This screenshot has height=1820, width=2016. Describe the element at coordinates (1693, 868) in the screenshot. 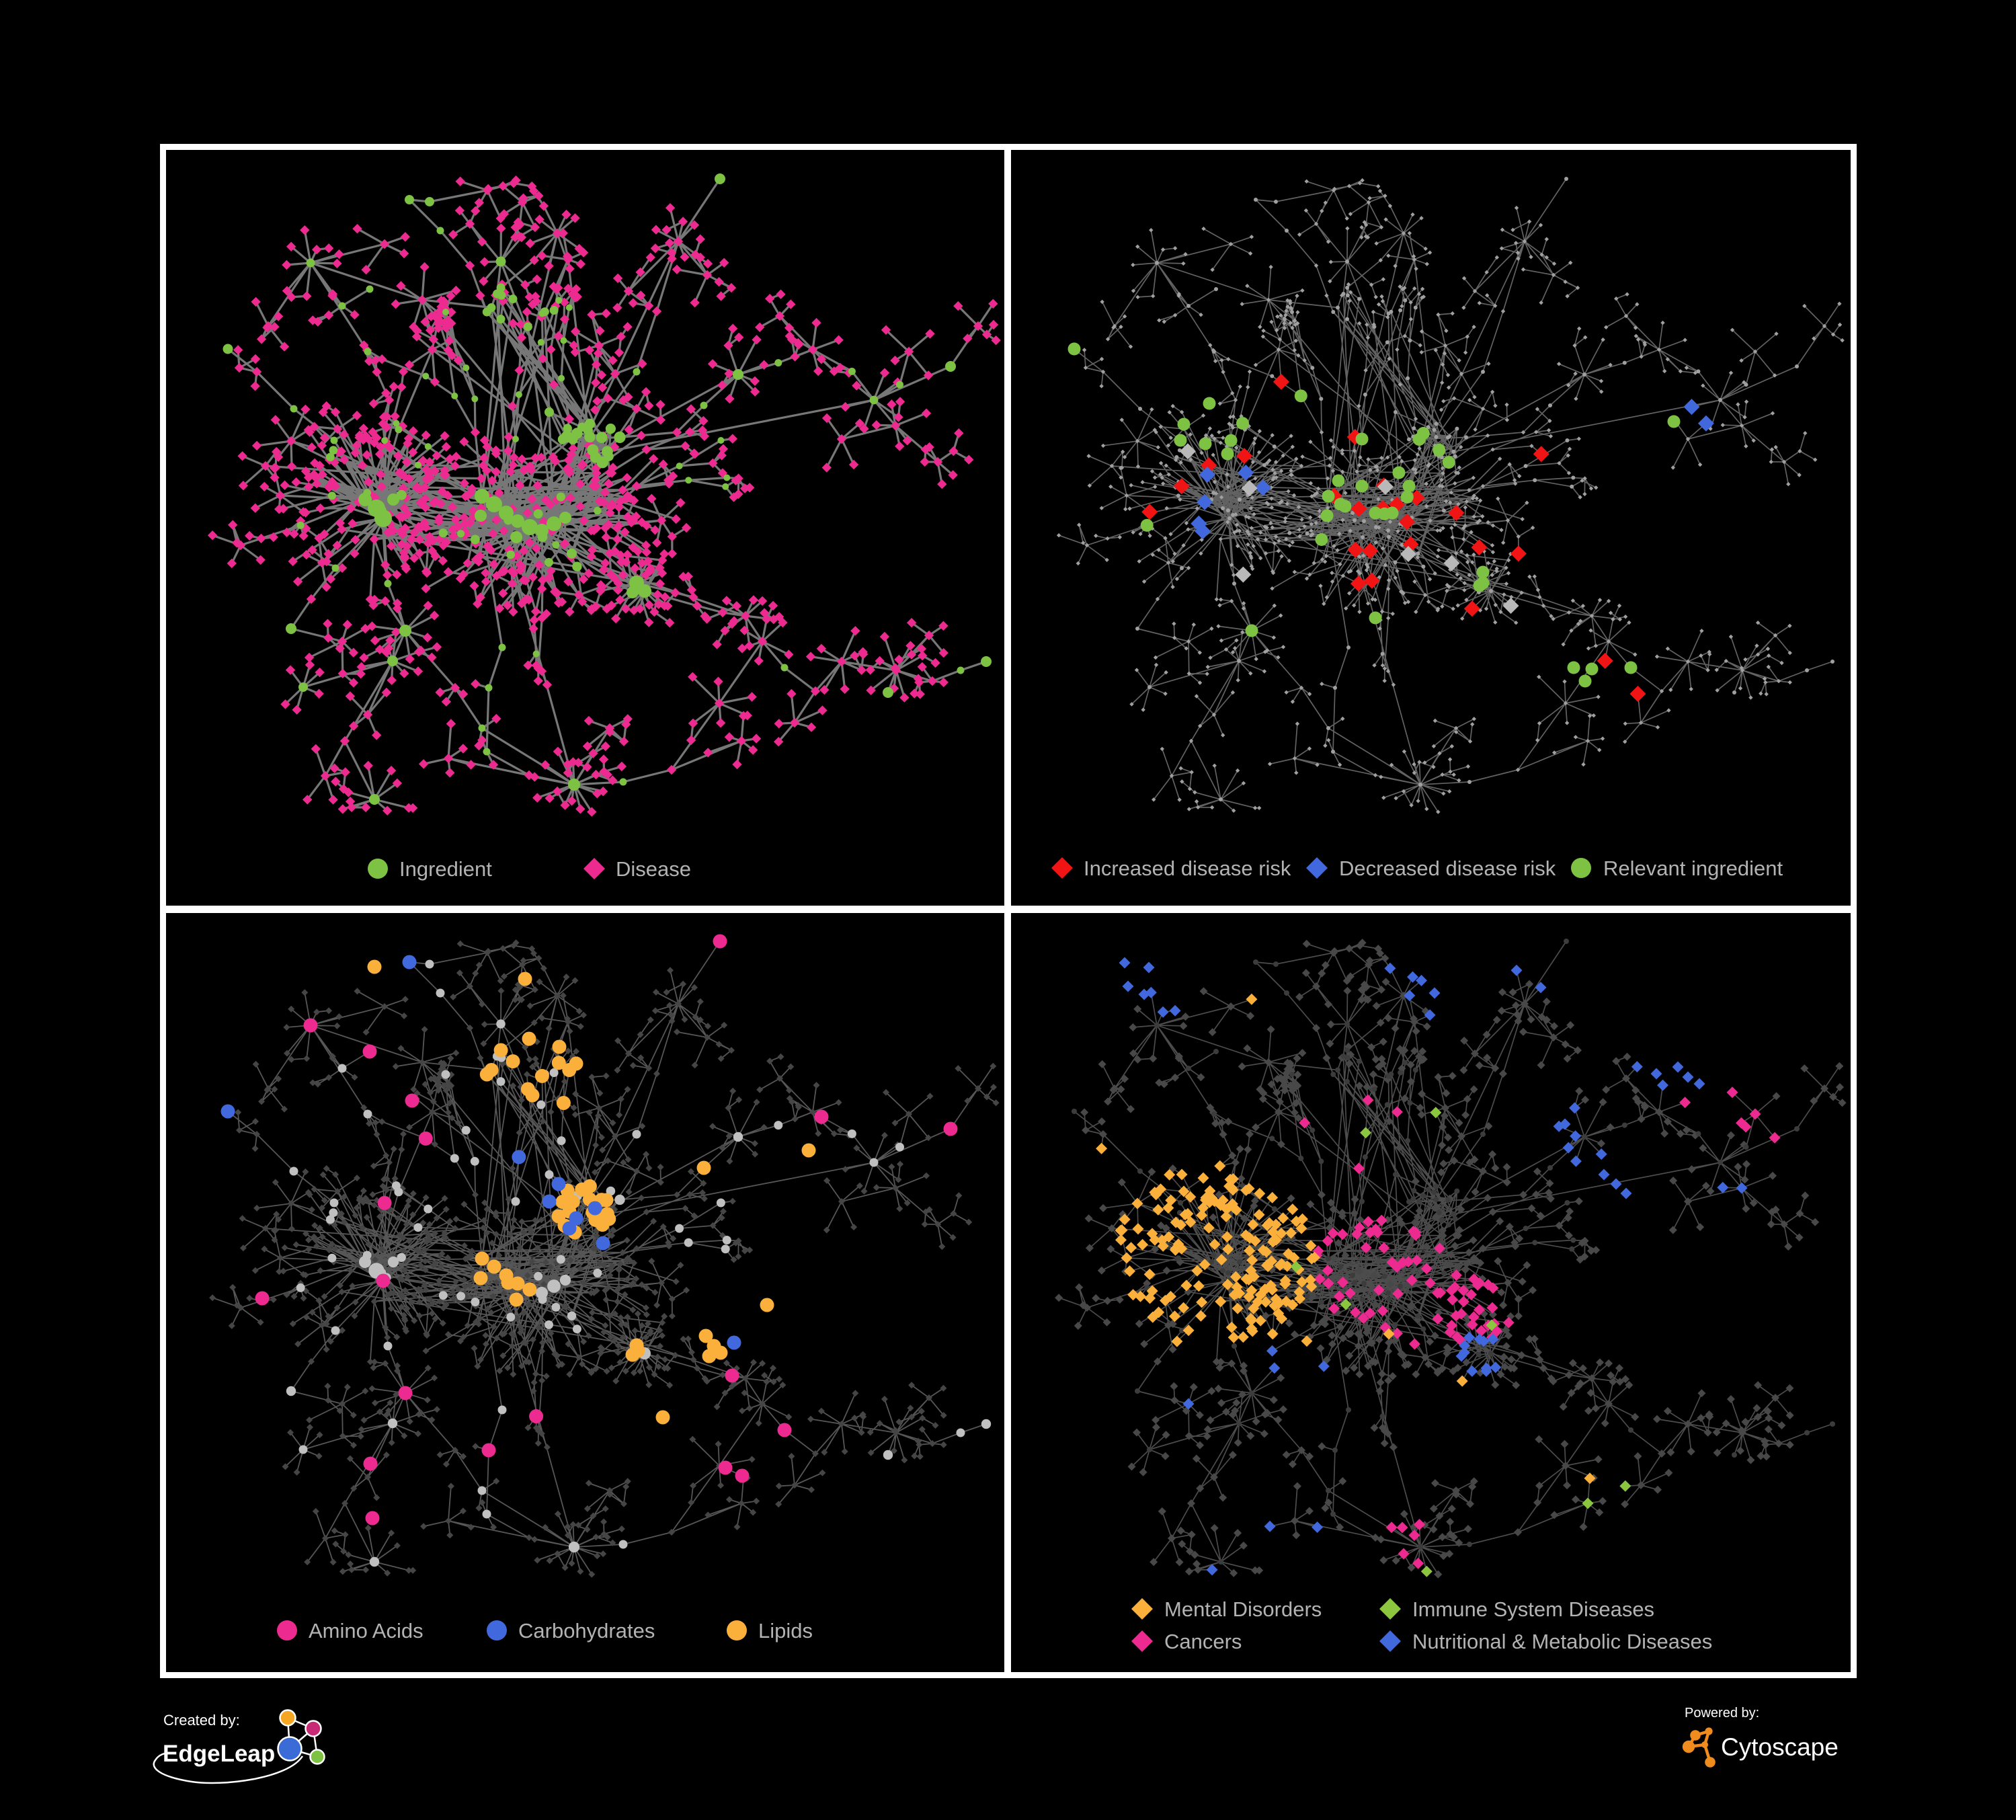

I see `svg-text: Relevant ingredient` at that location.